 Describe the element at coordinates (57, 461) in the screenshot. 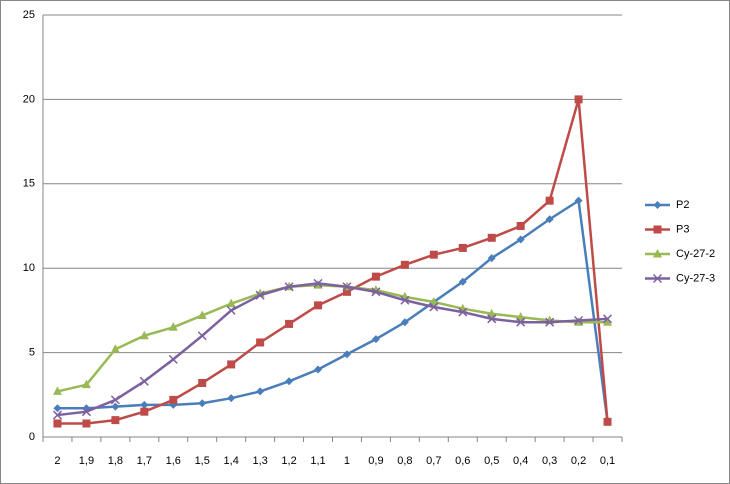

I see `x-tick-label: 2` at that location.